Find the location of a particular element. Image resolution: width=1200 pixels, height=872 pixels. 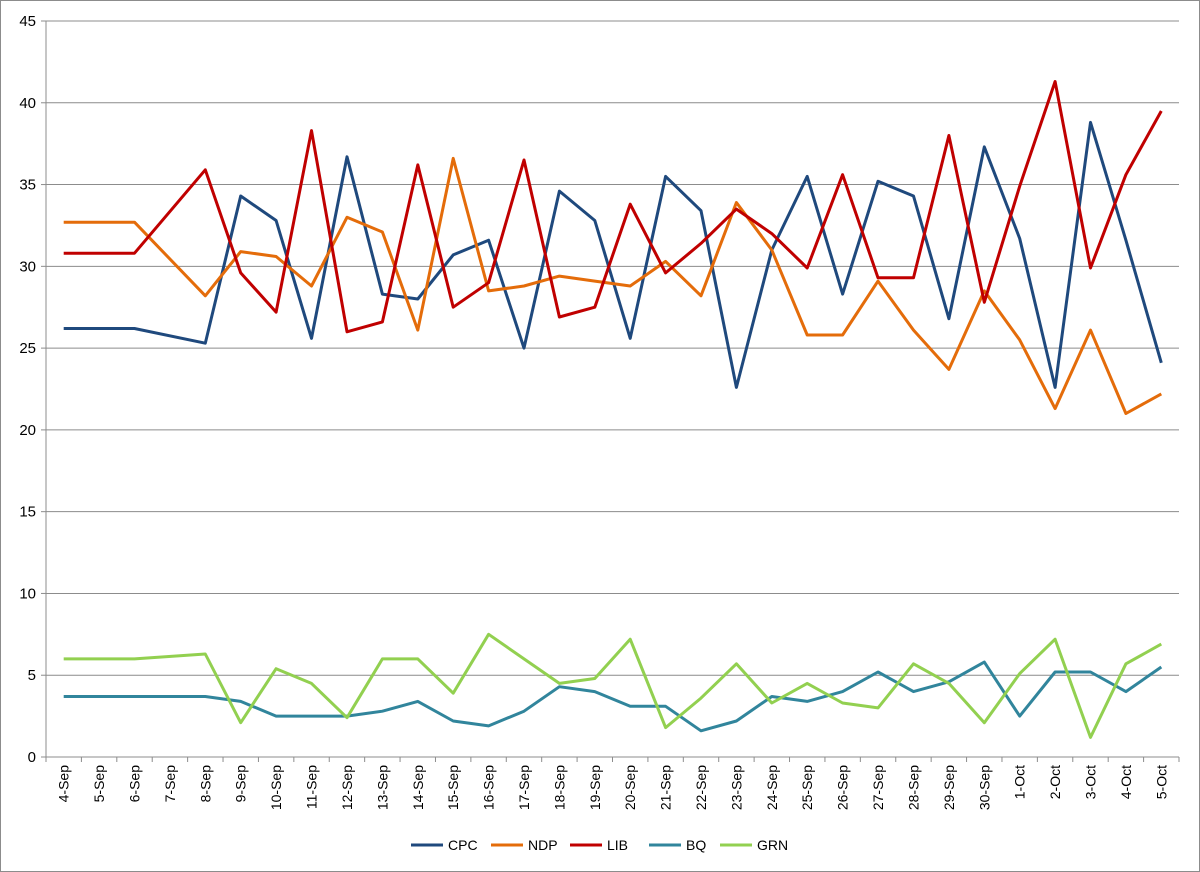

x-tick-label: 20-Sep is located at coordinates (630, 787).